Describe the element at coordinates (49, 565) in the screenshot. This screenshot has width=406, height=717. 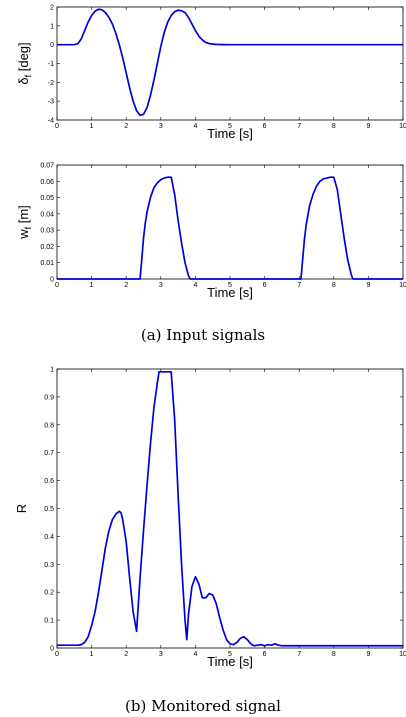
I see `y-tick-label: 0.3` at that location.